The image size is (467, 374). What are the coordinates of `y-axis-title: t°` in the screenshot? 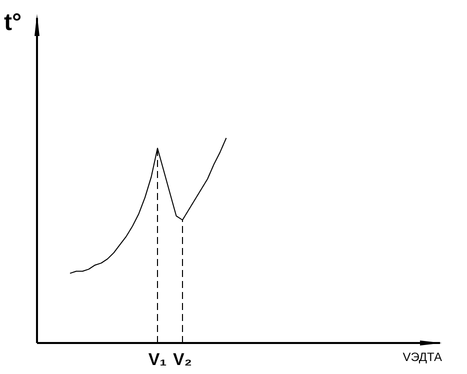 It's located at (13, 22).